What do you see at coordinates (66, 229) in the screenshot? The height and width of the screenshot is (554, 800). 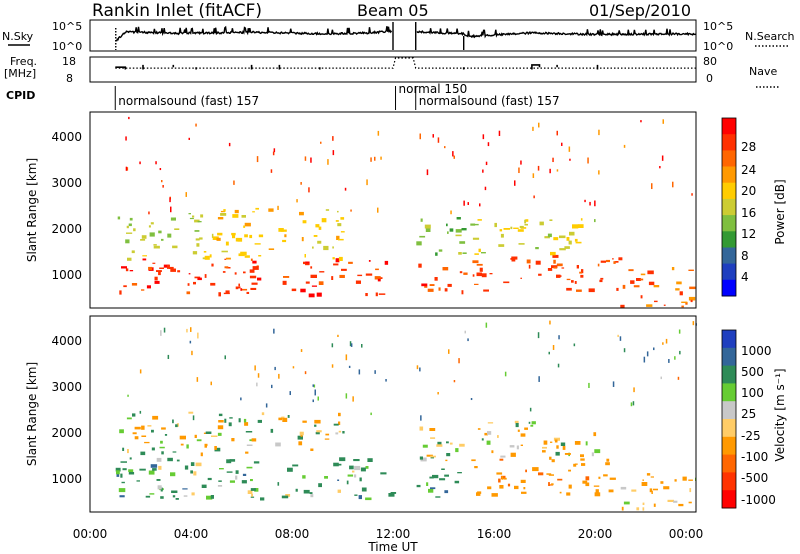 I see `power-ytick: 2000` at bounding box center [66, 229].